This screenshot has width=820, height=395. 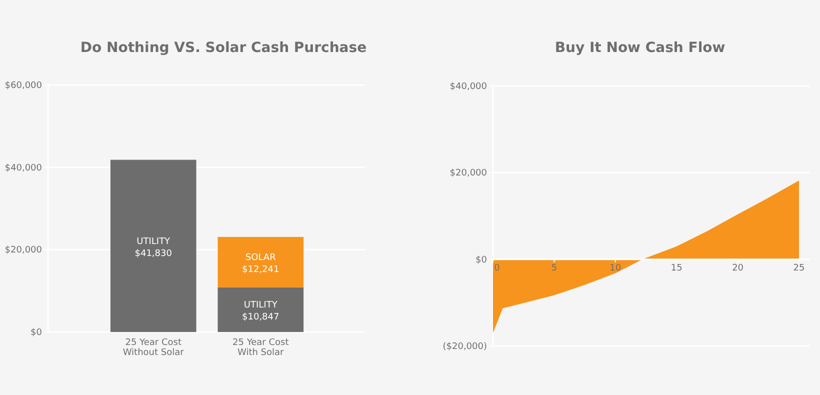 What do you see at coordinates (738, 268) in the screenshot?
I see `x-tick-label: 20` at bounding box center [738, 268].